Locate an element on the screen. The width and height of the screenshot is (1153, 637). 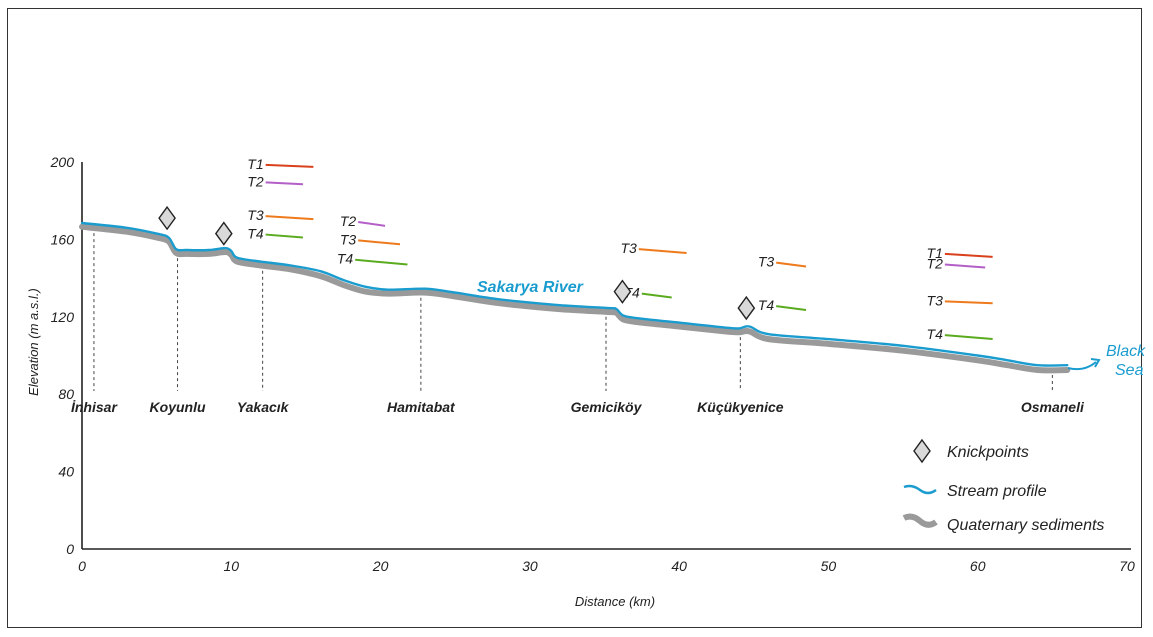
location-label: Hamitabat is located at coordinates (421, 407).